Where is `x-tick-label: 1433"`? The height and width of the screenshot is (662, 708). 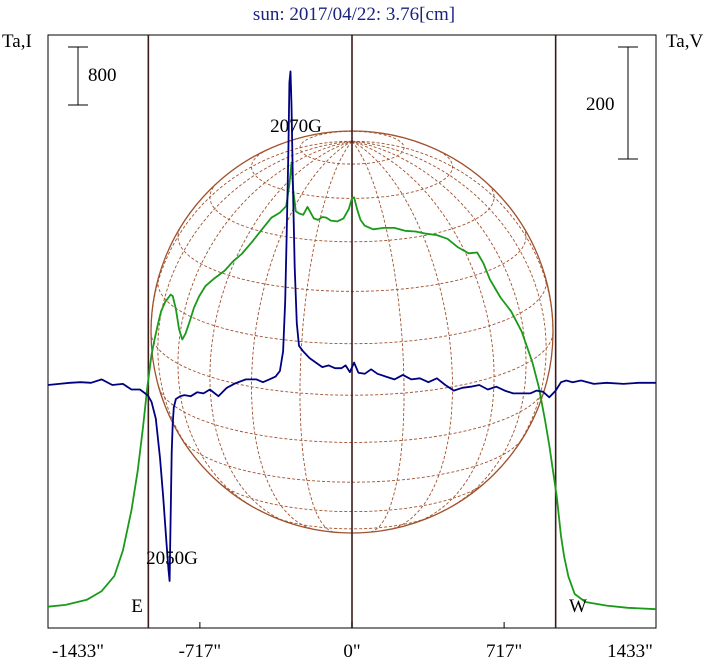
x-tick-label: 1433" is located at coordinates (630, 651).